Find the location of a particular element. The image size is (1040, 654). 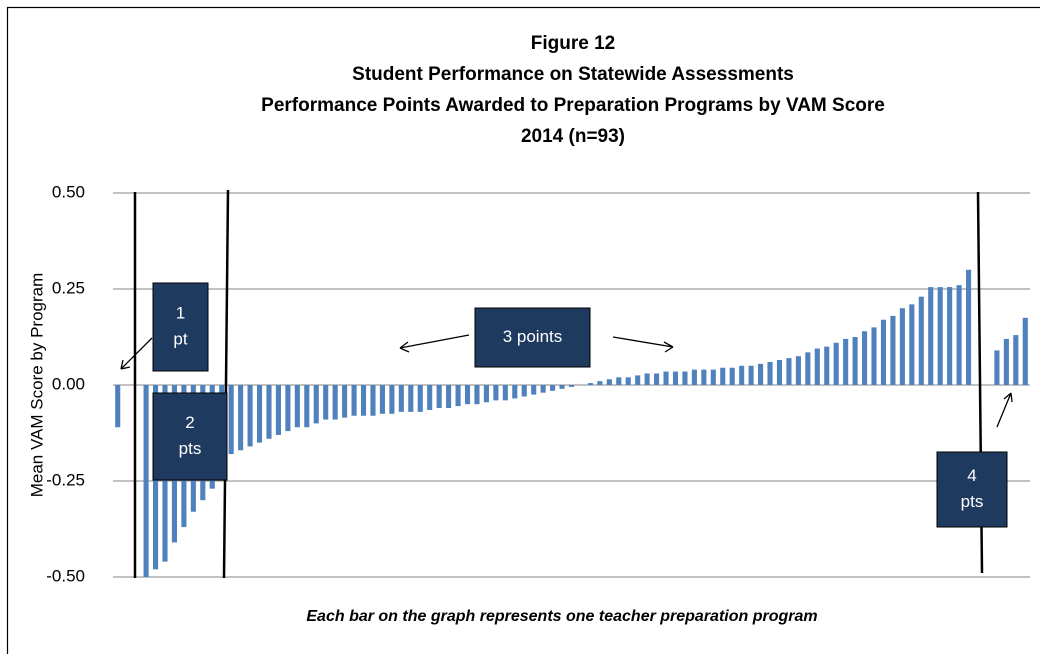

y-tick-label: -0.25 is located at coordinates (65, 479).